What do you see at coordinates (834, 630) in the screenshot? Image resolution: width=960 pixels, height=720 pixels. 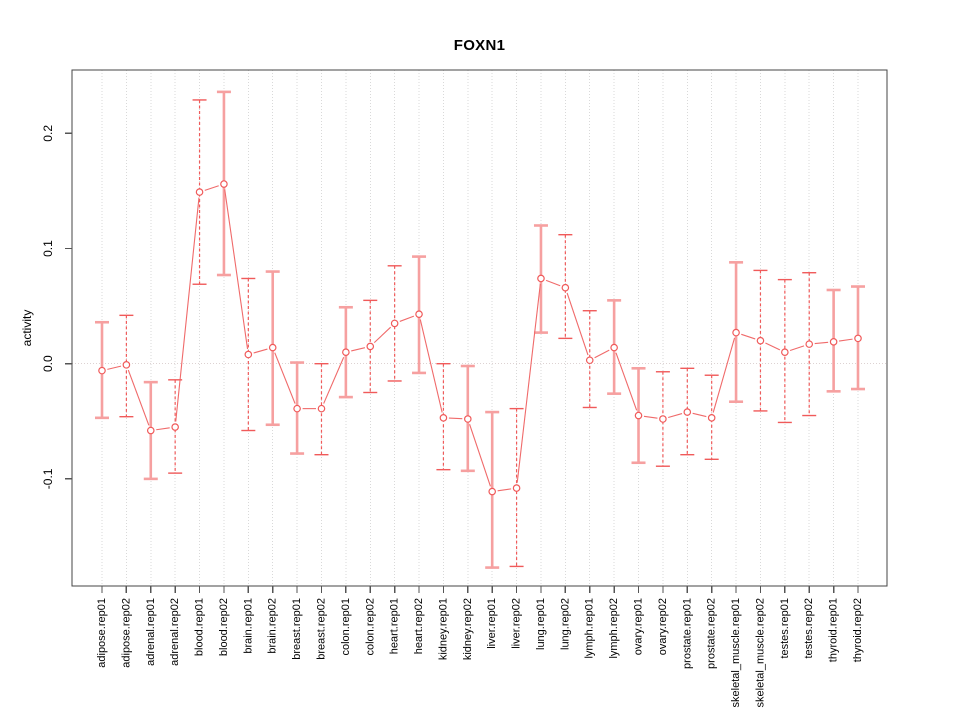 I see `x-tick-label: thyroid.rep01` at bounding box center [834, 630].